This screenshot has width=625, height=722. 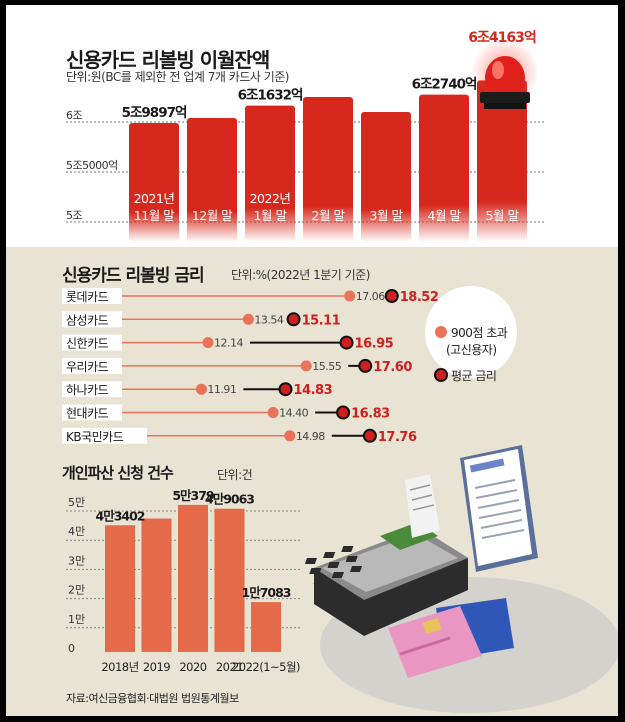 I want to click on credit-cards-illustration, so click(x=451, y=638).